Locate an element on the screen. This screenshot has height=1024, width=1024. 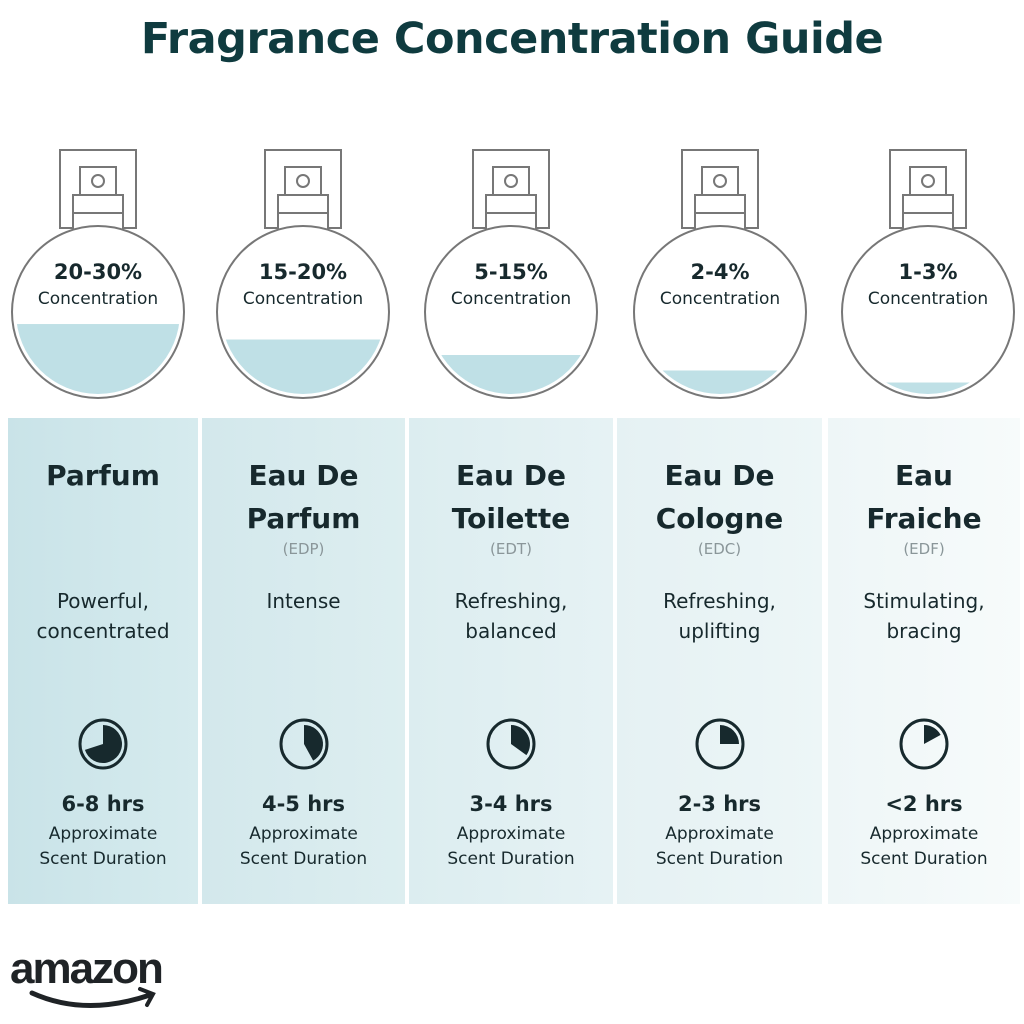
fragrance-description: Refreshing, uplifting is located at coordinates (719, 616).